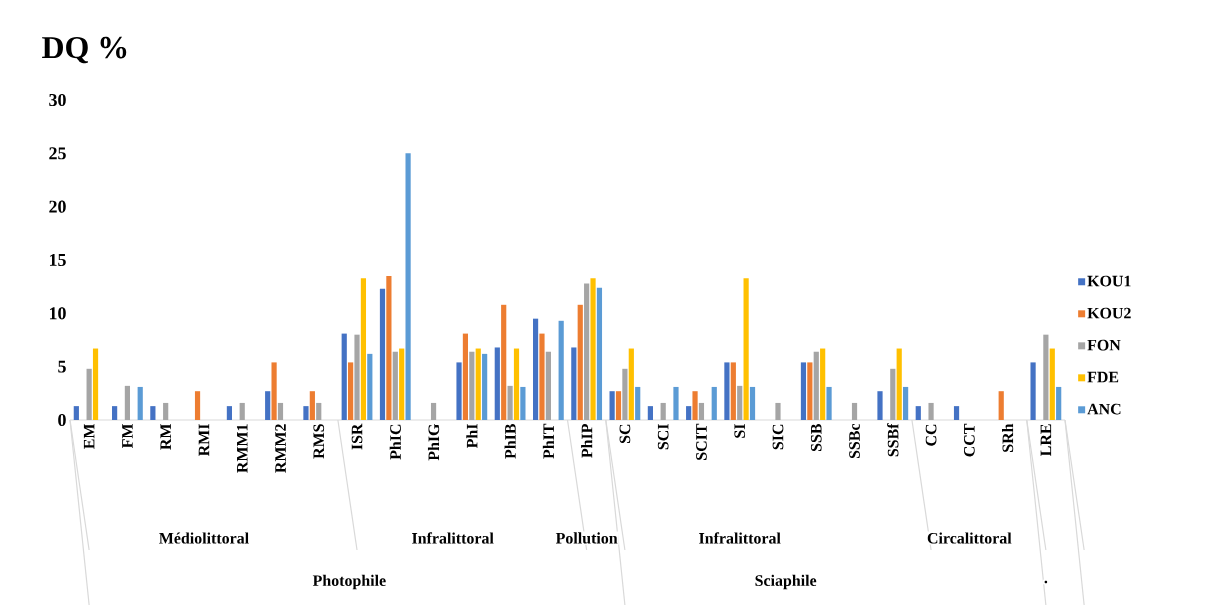 This screenshot has width=1210, height=605. Describe the element at coordinates (786, 582) in the screenshot. I see `text: Sciaphile` at that location.